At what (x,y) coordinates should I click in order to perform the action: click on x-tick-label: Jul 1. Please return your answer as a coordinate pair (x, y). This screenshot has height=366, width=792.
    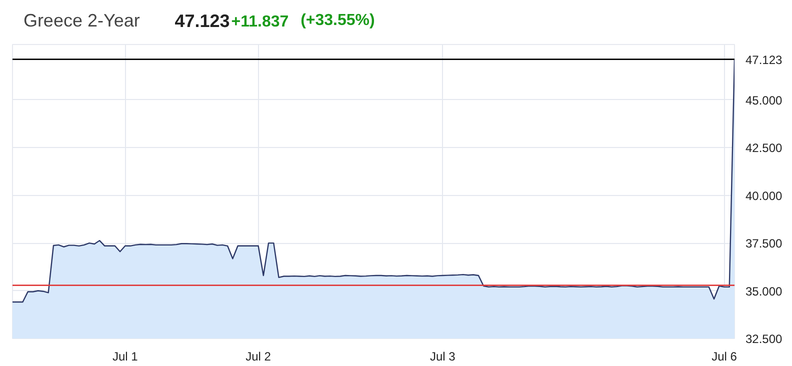
    Looking at the image, I should click on (125, 357).